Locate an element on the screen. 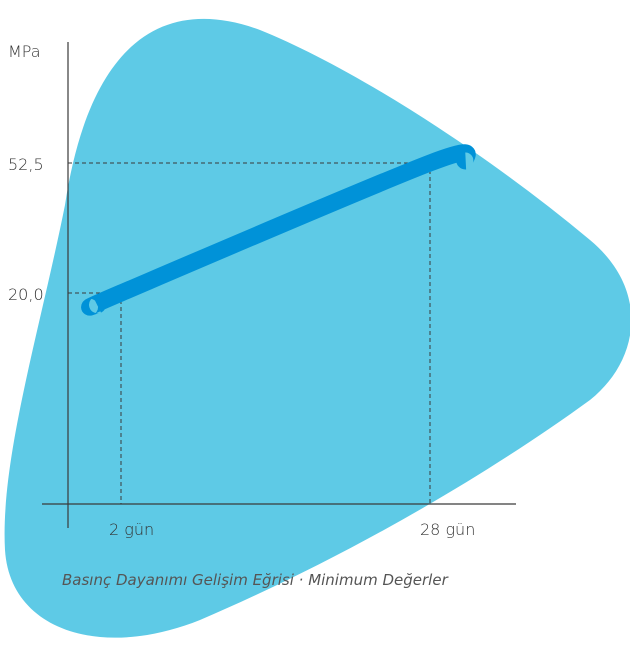 The width and height of the screenshot is (630, 646). y-axis-label: MPa is located at coordinates (24, 51).